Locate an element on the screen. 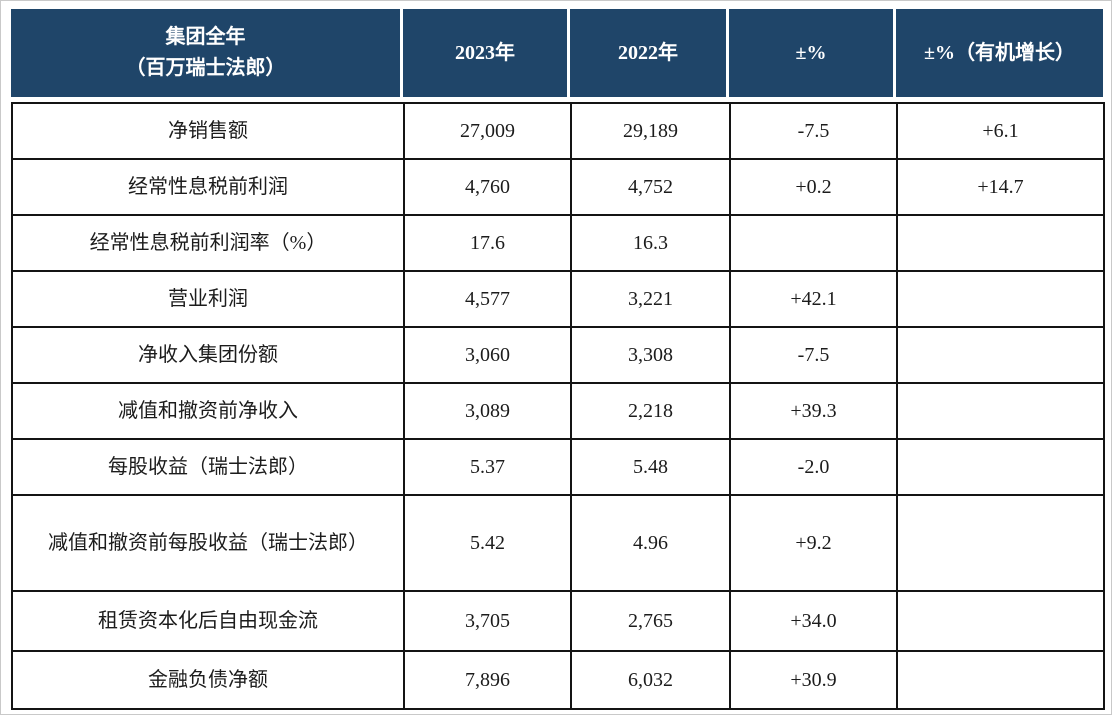 Image resolution: width=1112 pixels, height=715 pixels. row-label: 租赁资本化后自由现金流 is located at coordinates (208, 621).